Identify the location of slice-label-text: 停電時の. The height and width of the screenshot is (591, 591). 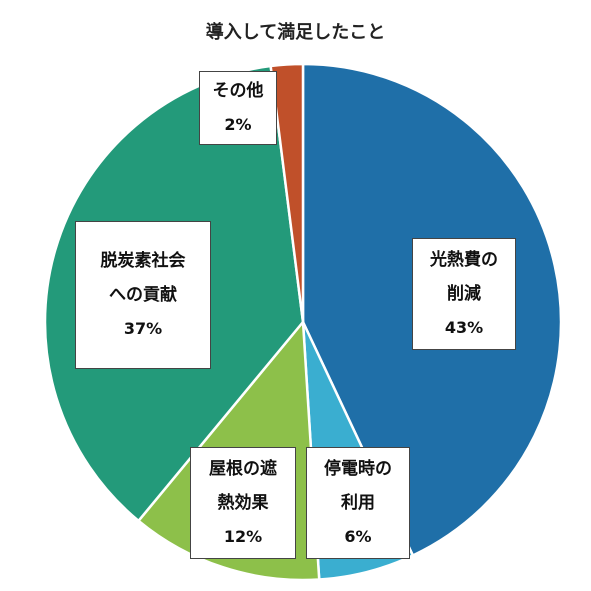
(358, 469).